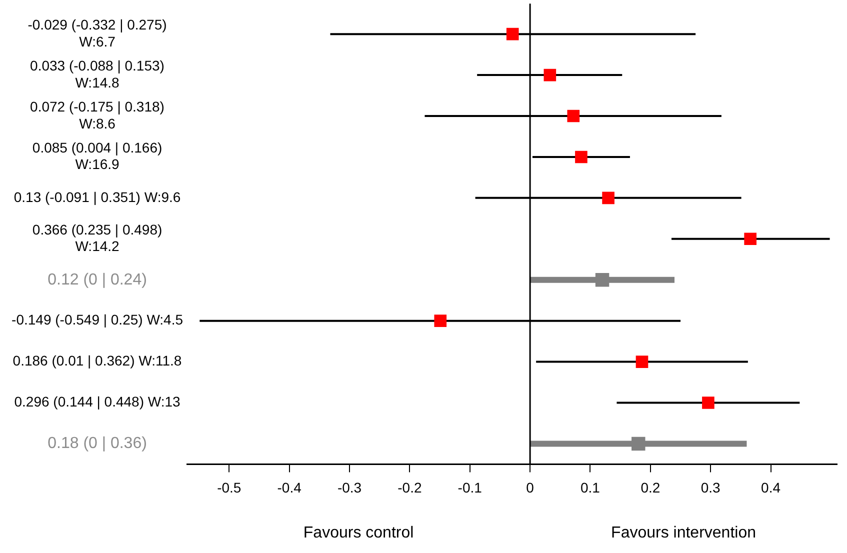 The image size is (847, 553). I want to click on text: Favours intervention, so click(683, 533).